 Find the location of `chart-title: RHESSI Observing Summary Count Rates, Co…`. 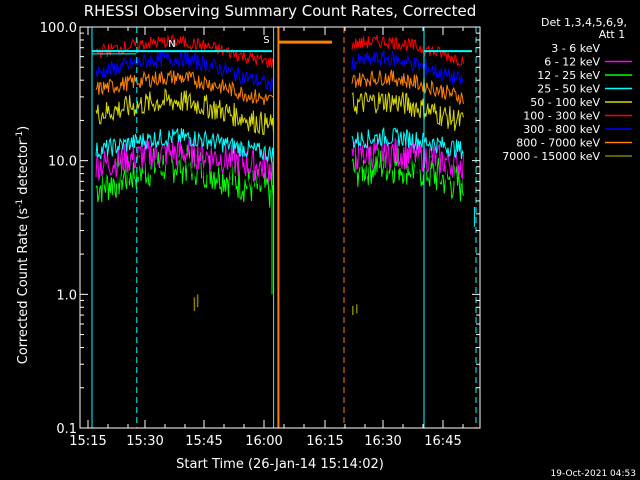

chart-title: RHESSI Observing Summary Count Rates, Co… is located at coordinates (280, 11).